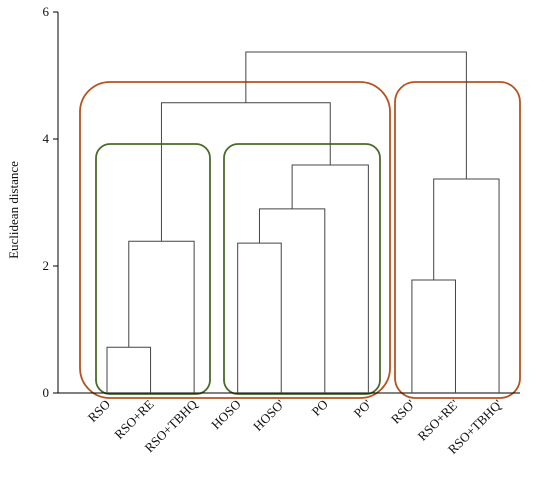 The height and width of the screenshot is (481, 550). I want to click on leaf-label: HOSO', so click(268, 415).